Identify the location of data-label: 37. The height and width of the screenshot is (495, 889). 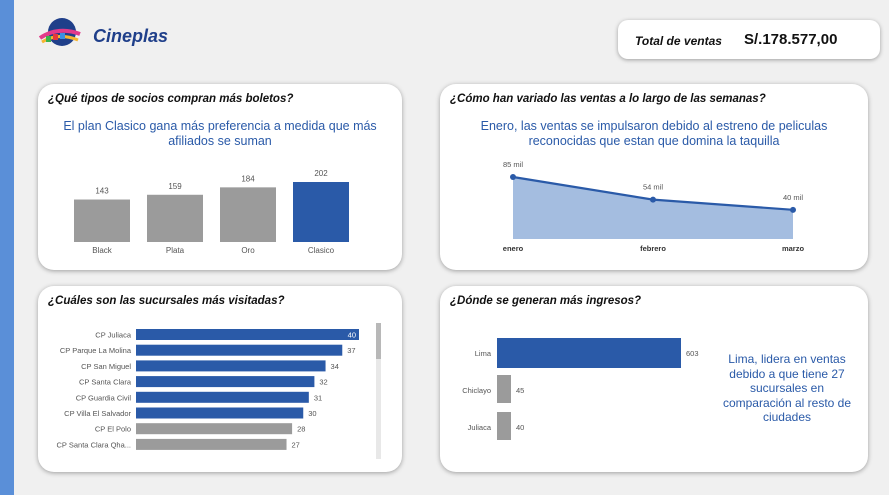
(351, 350).